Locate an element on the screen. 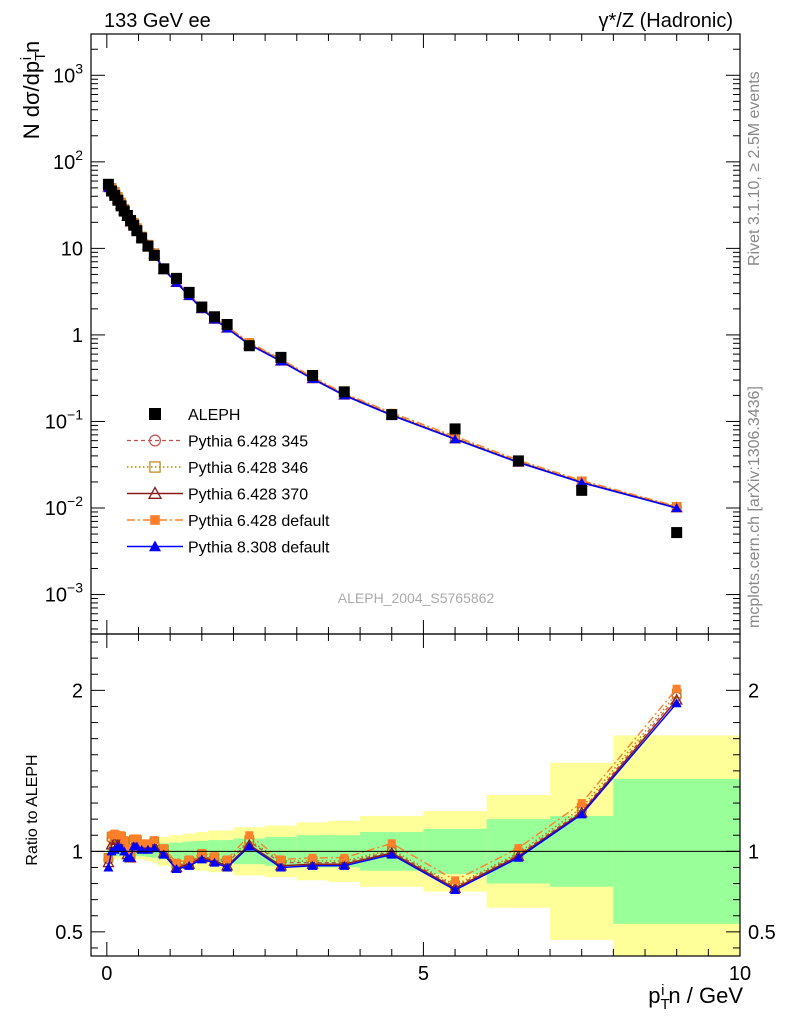 This screenshot has width=786, height=1024. y-tick-label: 10² is located at coordinates (68, 160).